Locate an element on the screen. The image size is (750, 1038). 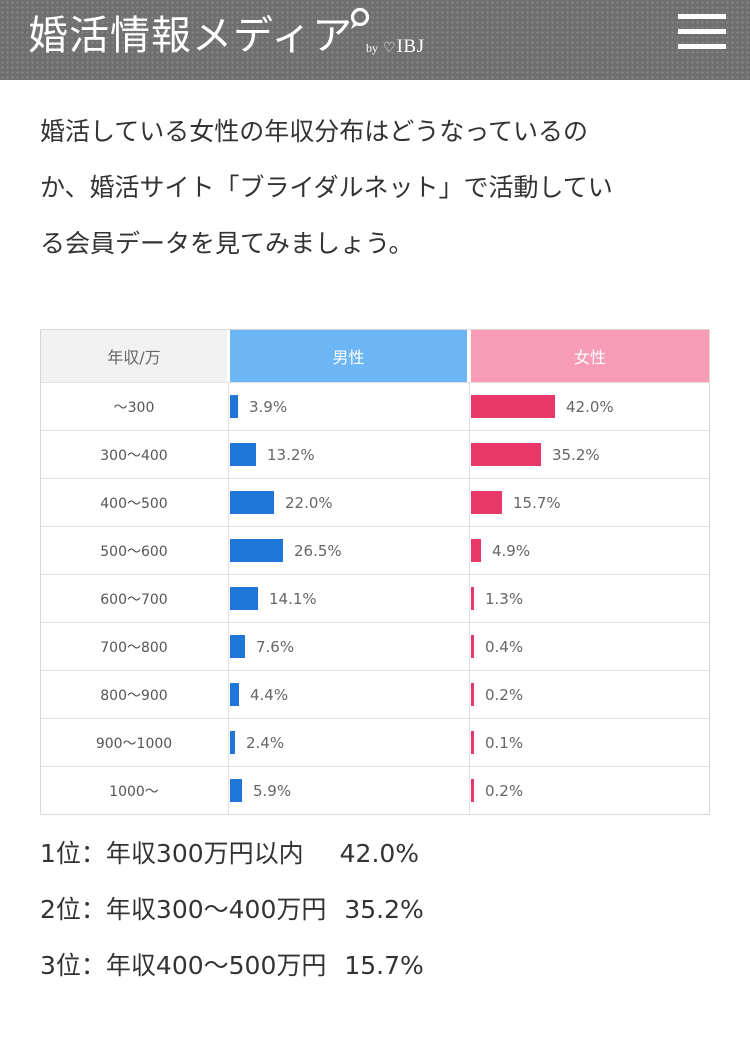
female-value-label: 15.7% is located at coordinates (537, 503).